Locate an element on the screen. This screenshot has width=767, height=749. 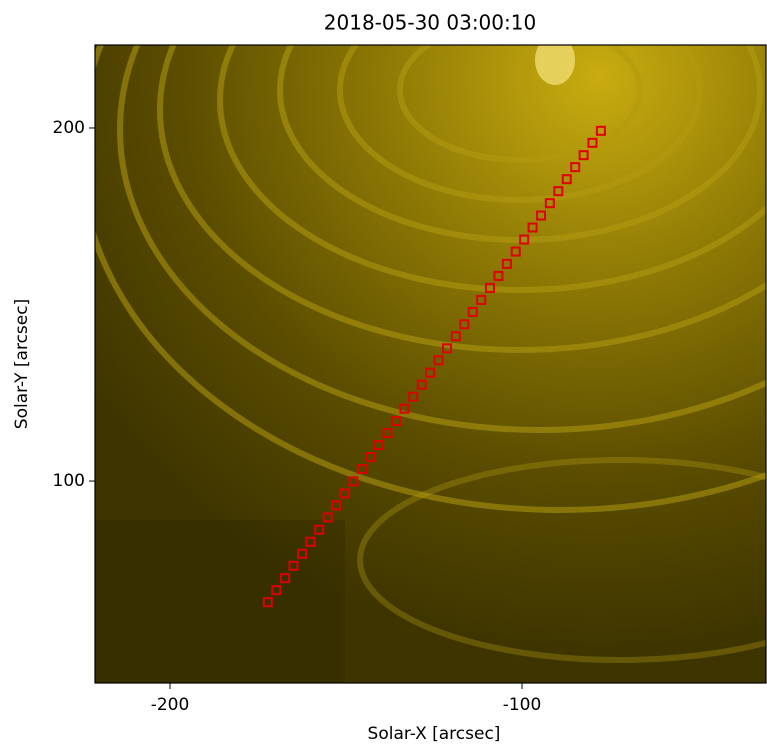
chart-title: 2018-05-30 03:00:10 is located at coordinates (430, 23).